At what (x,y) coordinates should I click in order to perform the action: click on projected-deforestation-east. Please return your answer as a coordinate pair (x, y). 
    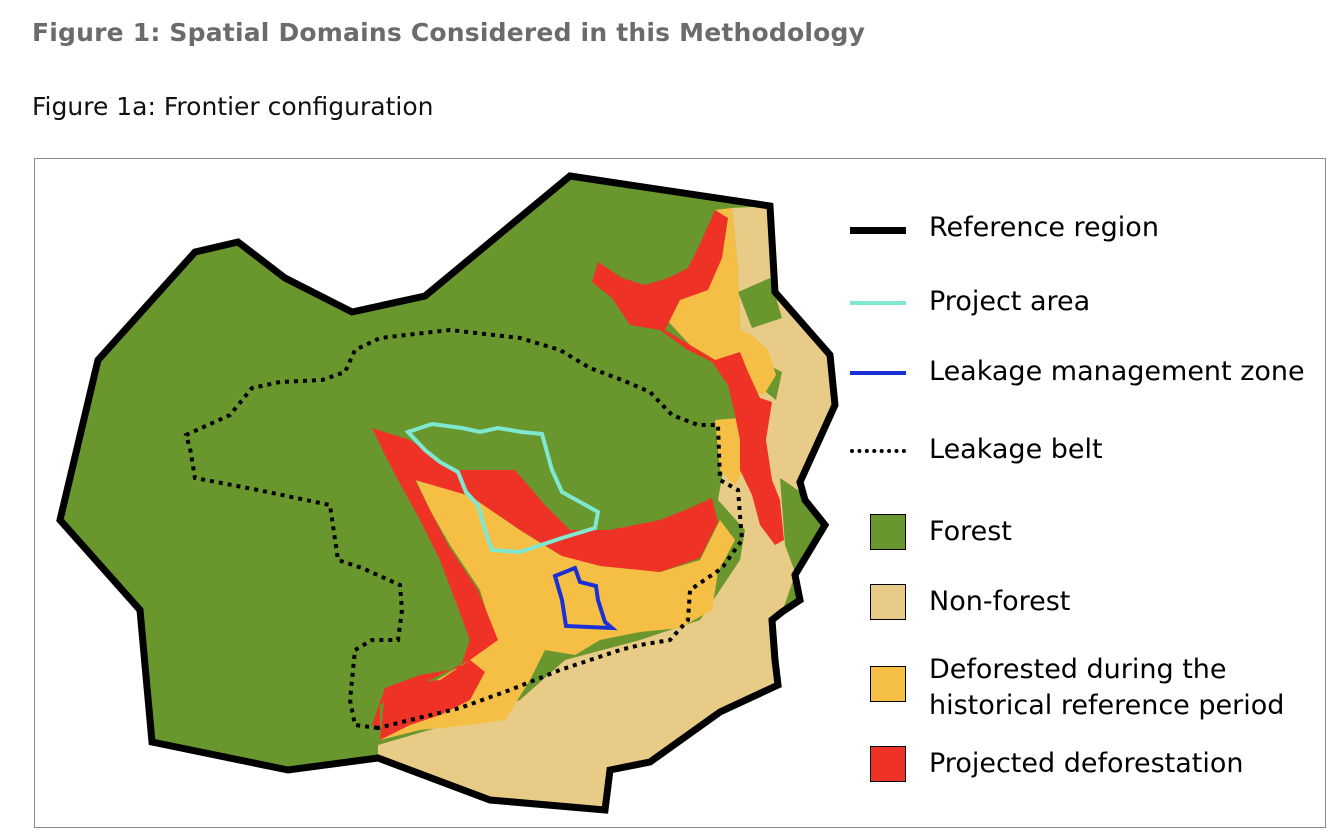
    Looking at the image, I should click on (688, 377).